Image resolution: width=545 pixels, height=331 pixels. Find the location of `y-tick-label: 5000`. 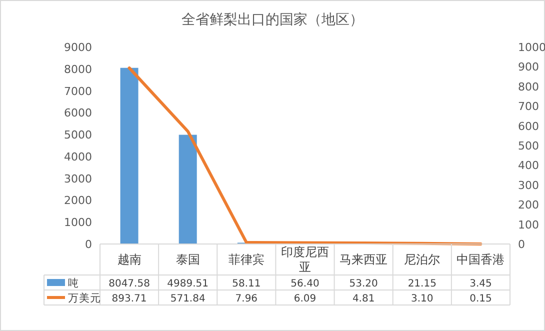

y-tick-label: 5000 is located at coordinates (78, 135).